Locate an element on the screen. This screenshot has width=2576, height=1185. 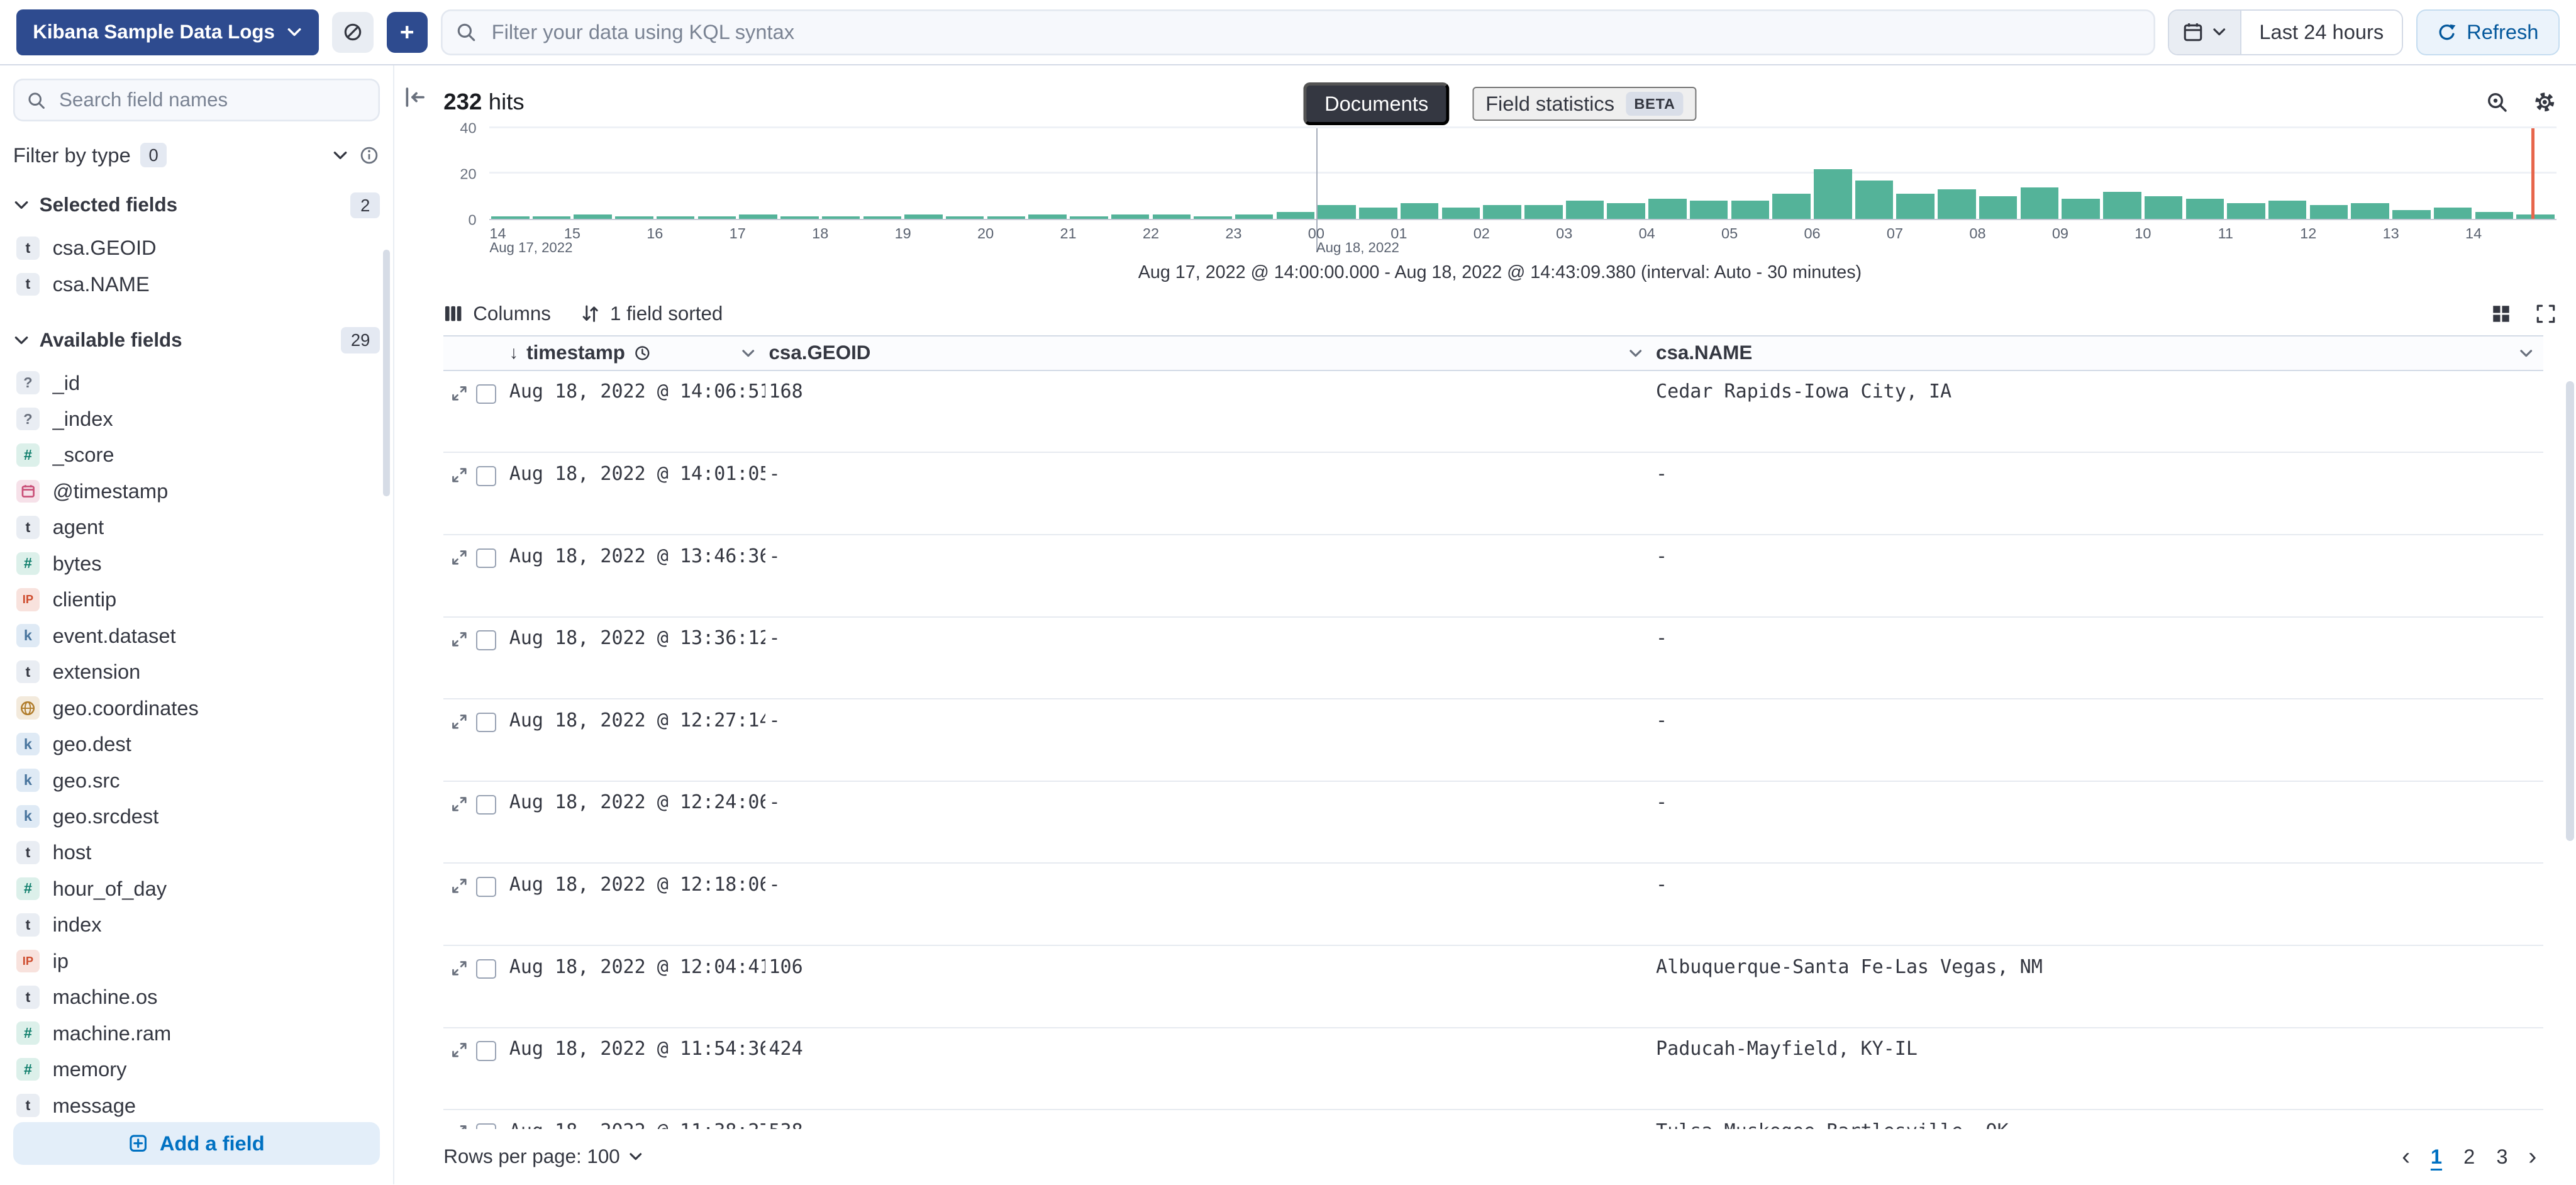
add-filter-button: + is located at coordinates (407, 32).